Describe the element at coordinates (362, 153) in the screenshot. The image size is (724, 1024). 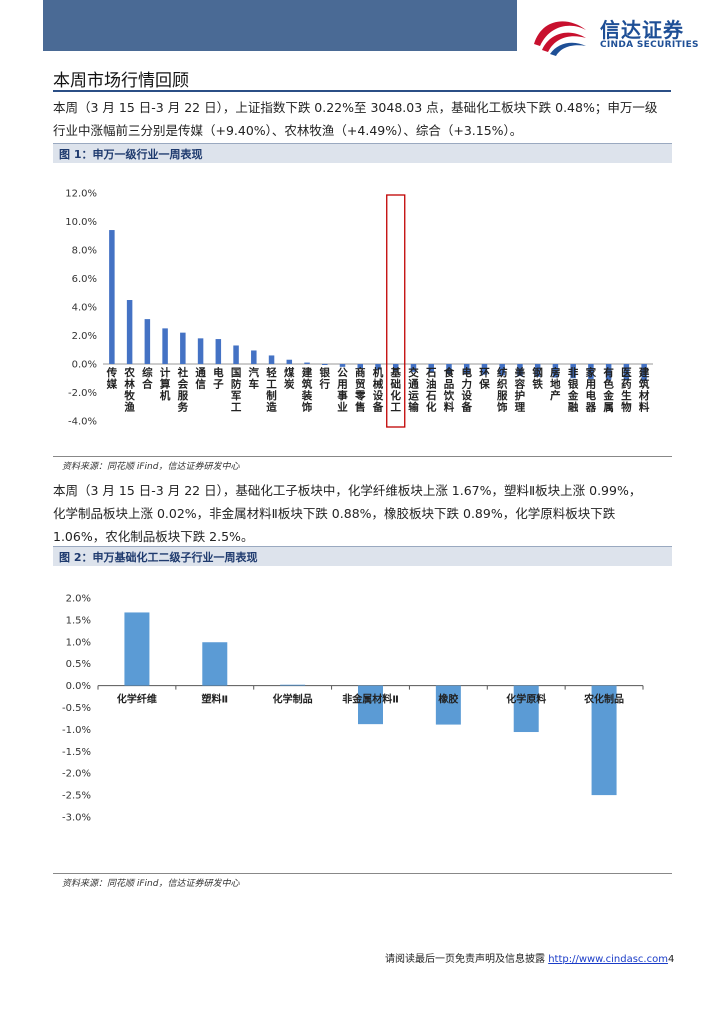
I see `figure-1-title-band: 图 1：申万一级行业一周表现` at that location.